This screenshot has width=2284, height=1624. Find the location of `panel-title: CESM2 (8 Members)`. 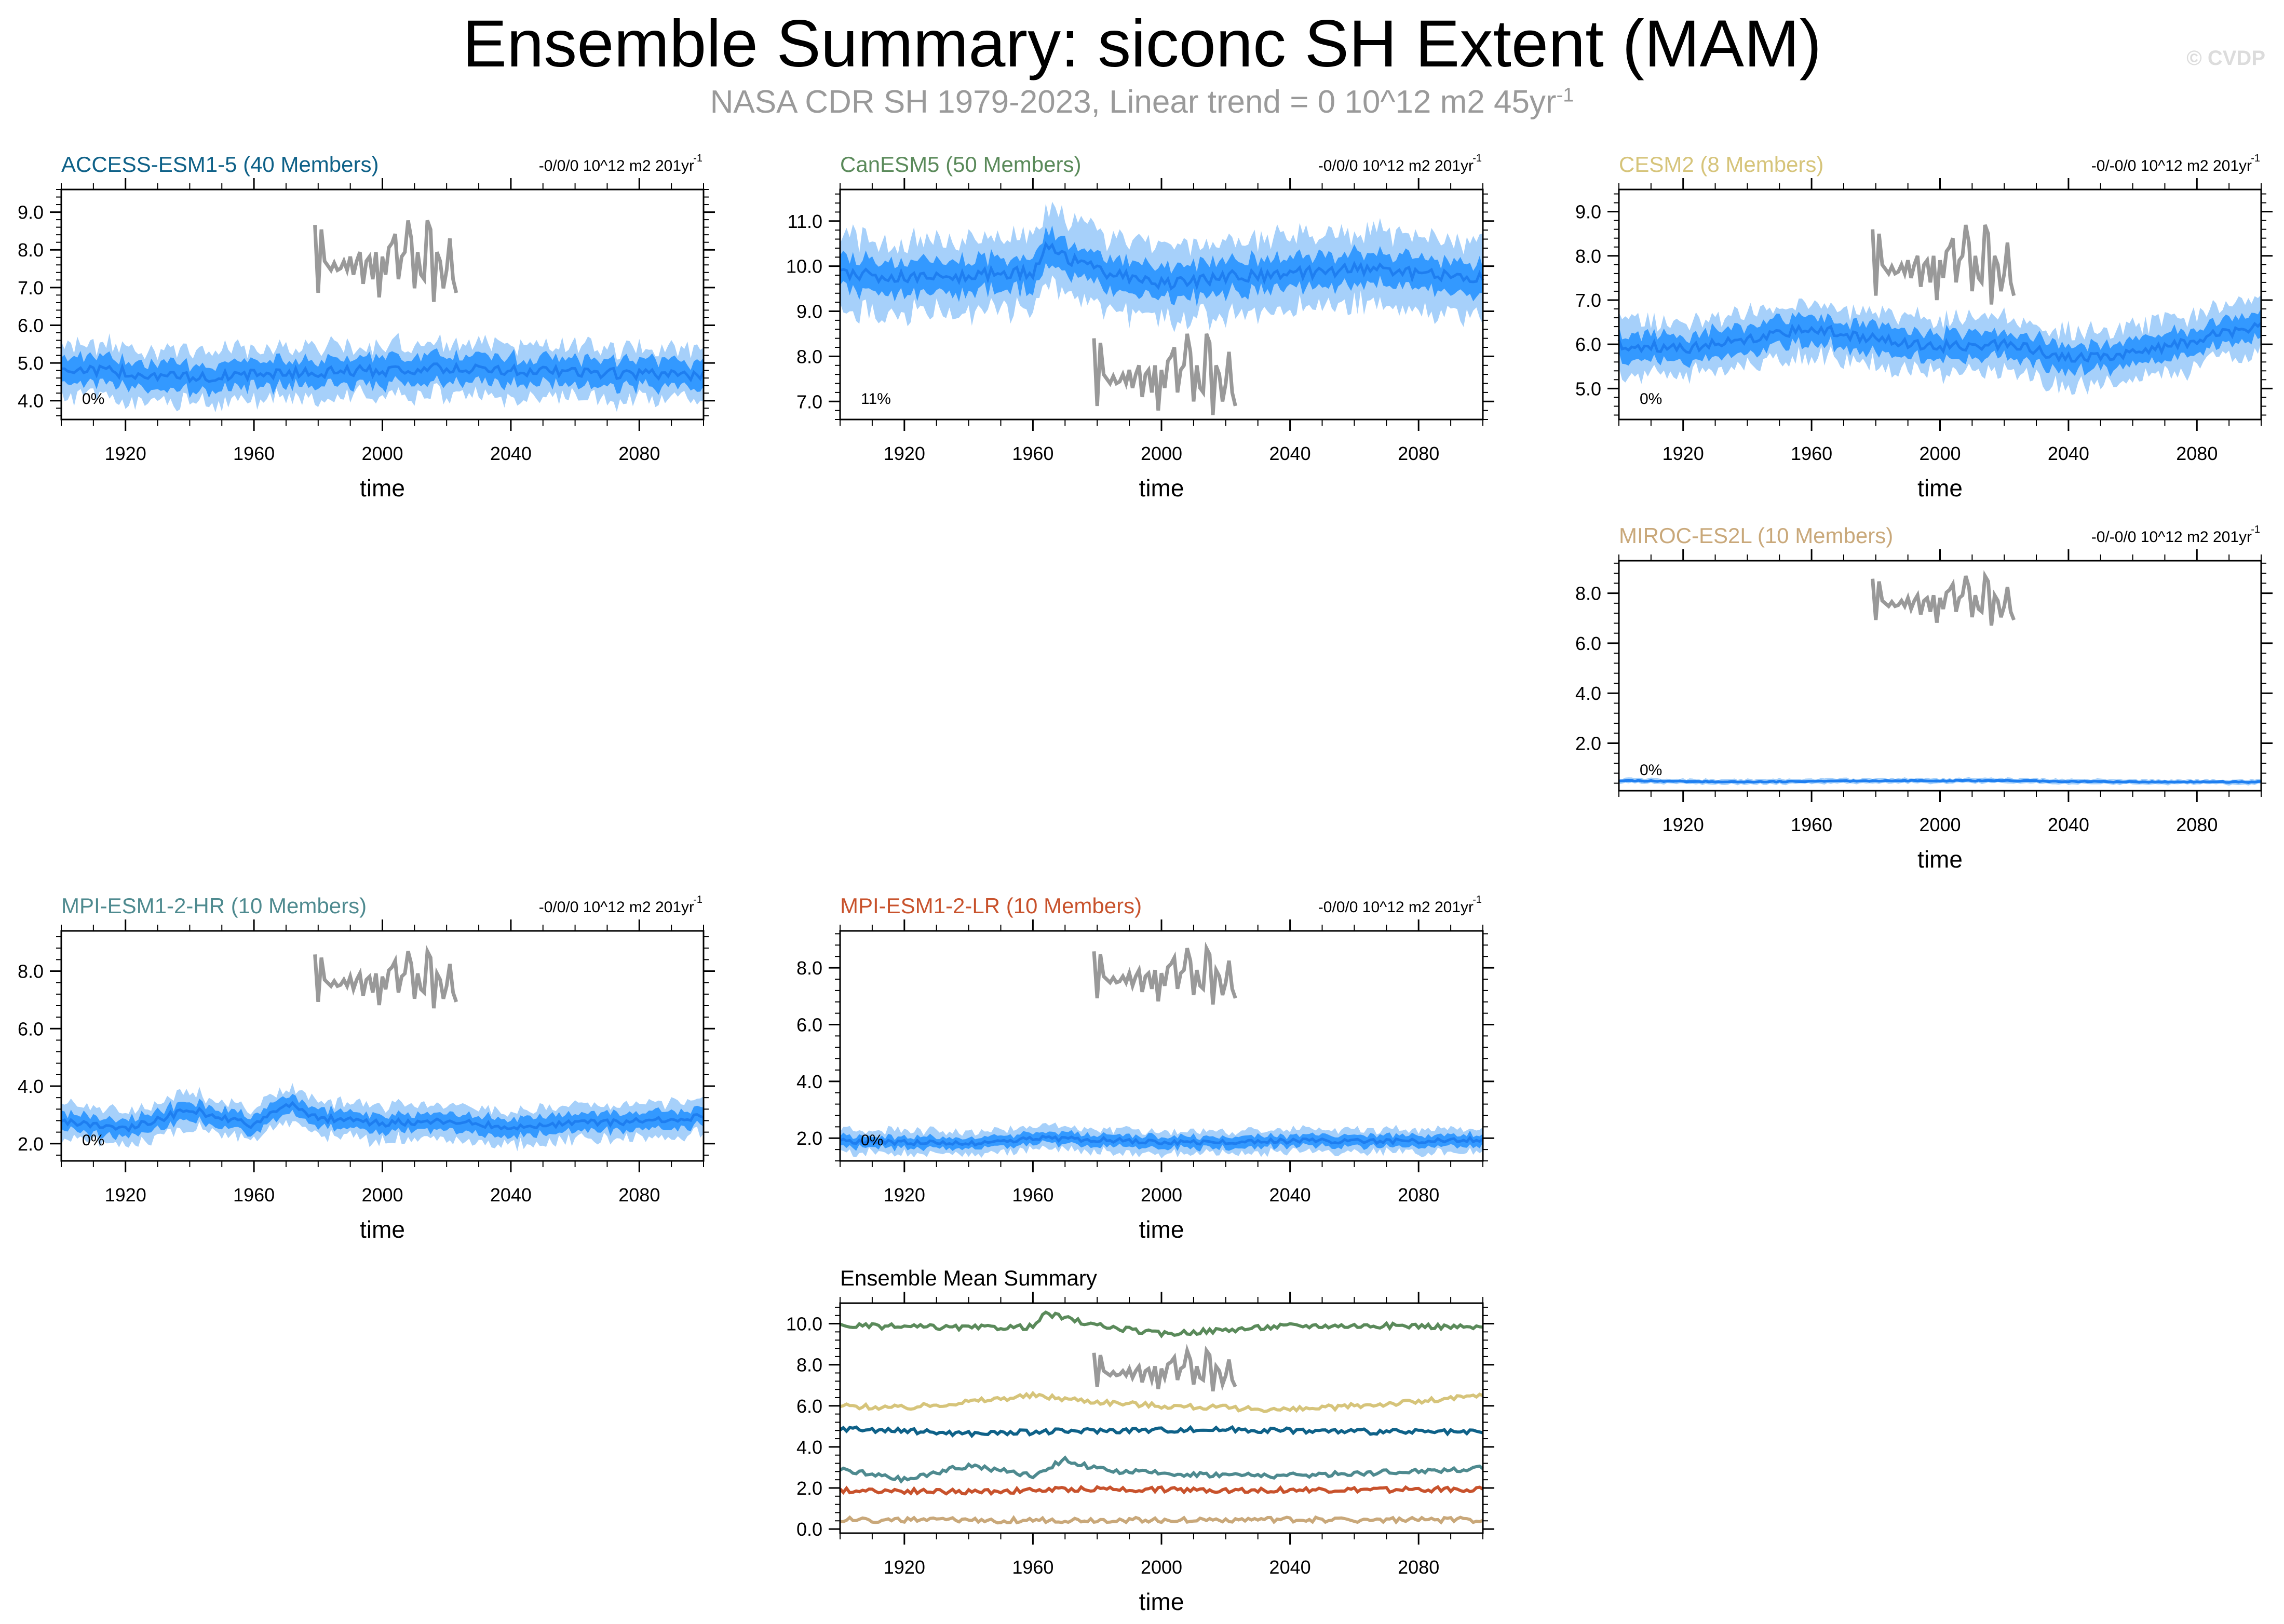

panel-title: CESM2 (8 Members) is located at coordinates (1721, 165).